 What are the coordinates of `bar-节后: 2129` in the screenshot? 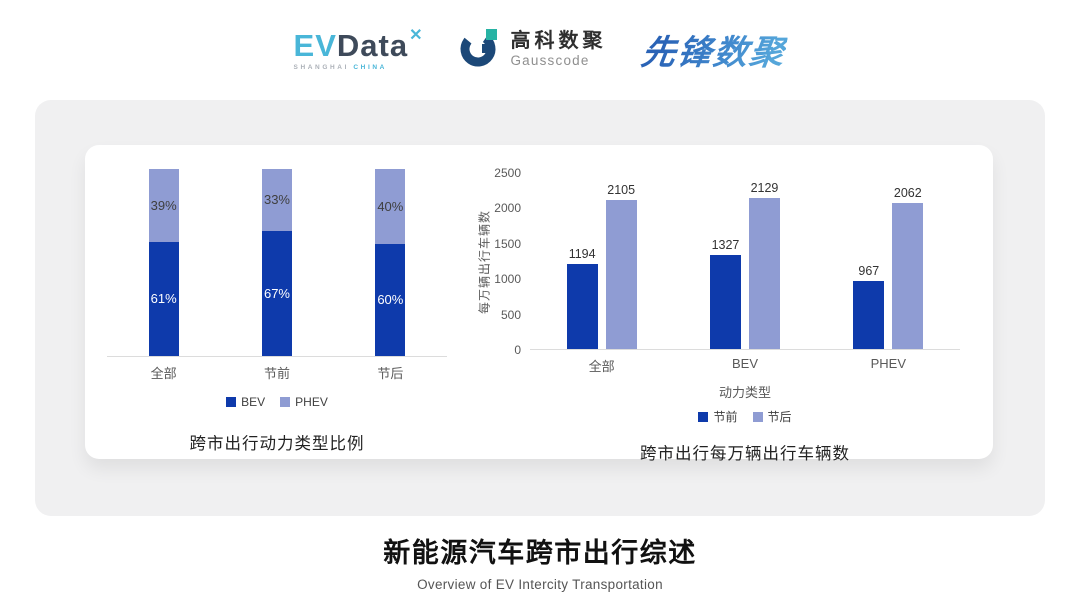 It's located at (764, 265).